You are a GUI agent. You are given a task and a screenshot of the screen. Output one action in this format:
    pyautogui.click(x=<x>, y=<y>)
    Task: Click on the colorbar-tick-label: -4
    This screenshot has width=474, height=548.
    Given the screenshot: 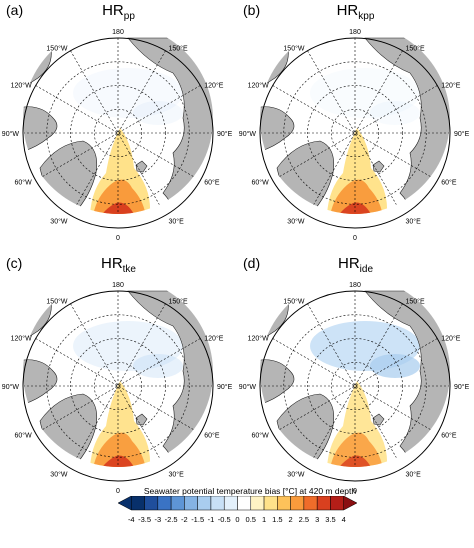 What is the action you would take?
    pyautogui.click(x=131, y=519)
    